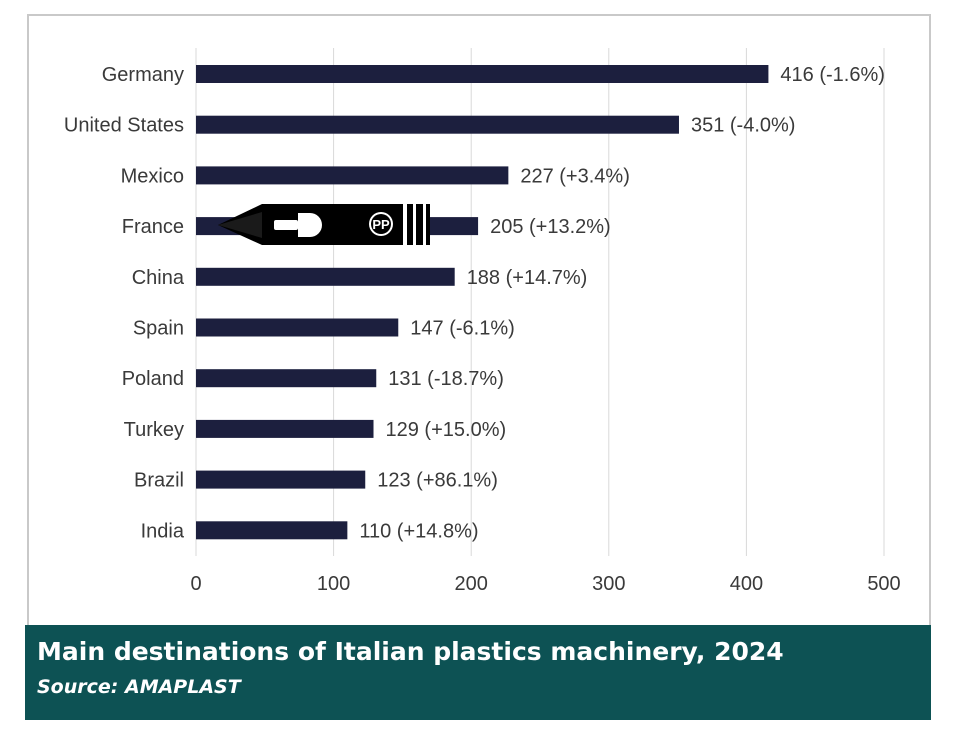 The height and width of the screenshot is (750, 960). I want to click on category-label: Poland, so click(153, 379).